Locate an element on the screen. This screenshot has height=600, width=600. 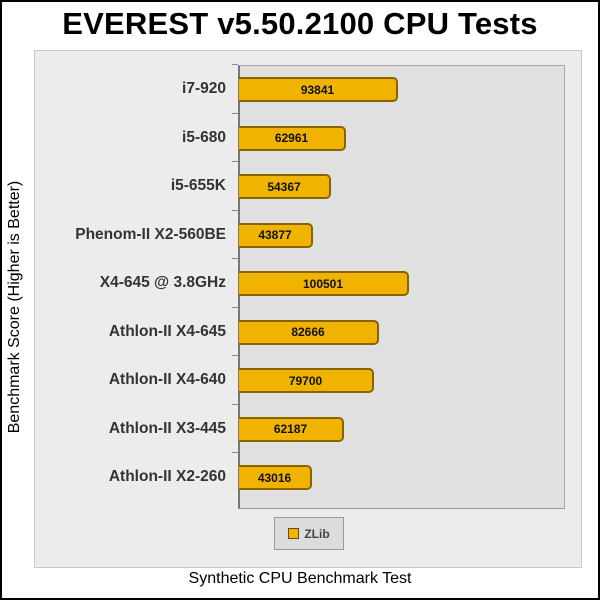
bar: 62187 is located at coordinates (291, 429).